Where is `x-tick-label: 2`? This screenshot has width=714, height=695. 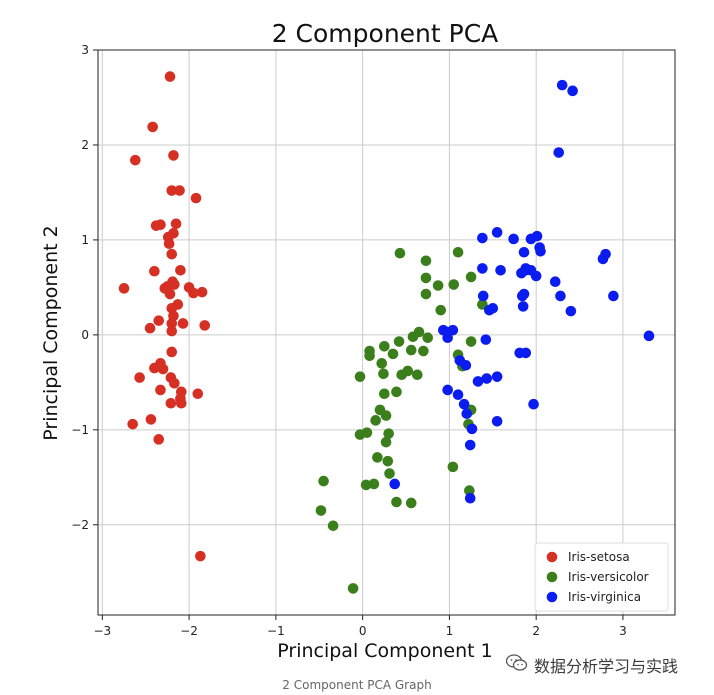 x-tick-label: 2 is located at coordinates (536, 631).